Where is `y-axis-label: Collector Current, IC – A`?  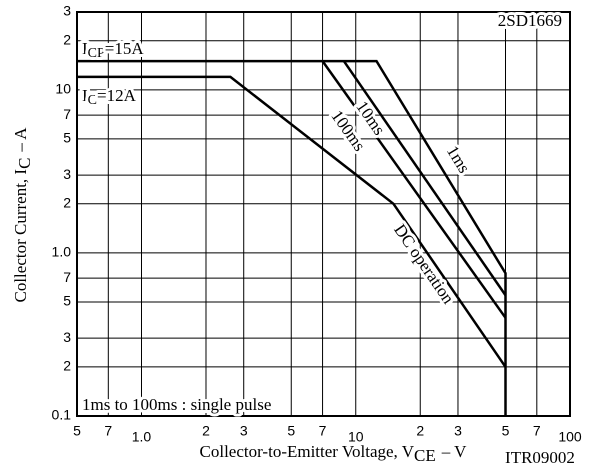 y-axis-label: Collector Current, IC – A is located at coordinates (22, 215).